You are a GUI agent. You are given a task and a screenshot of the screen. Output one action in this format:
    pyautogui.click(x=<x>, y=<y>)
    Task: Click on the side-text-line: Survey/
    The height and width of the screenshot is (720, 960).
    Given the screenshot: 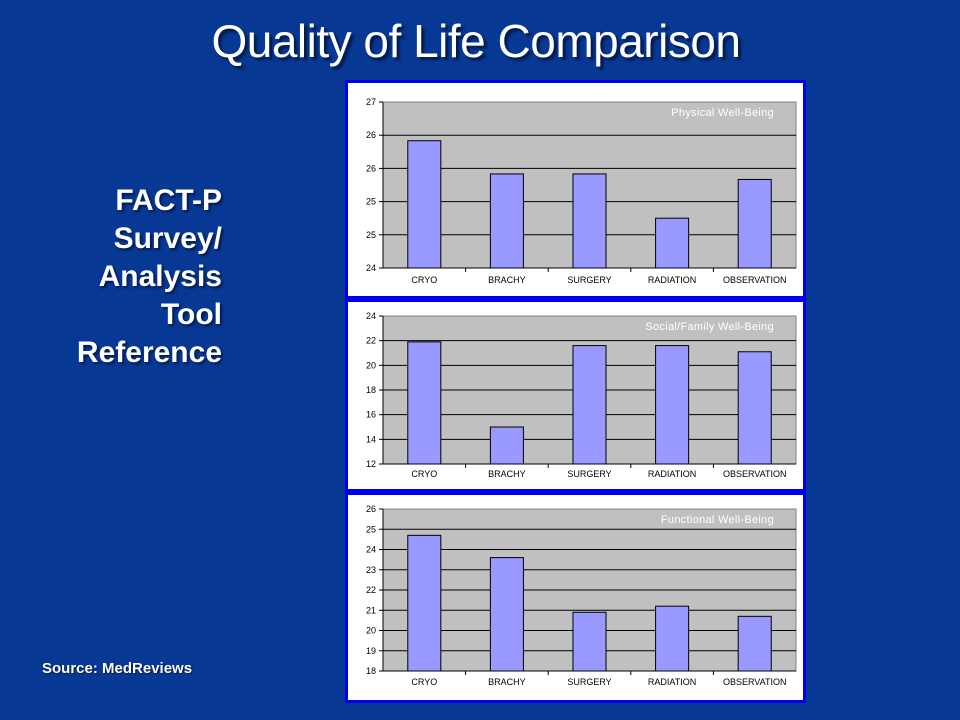 What is the action you would take?
    pyautogui.click(x=167, y=238)
    